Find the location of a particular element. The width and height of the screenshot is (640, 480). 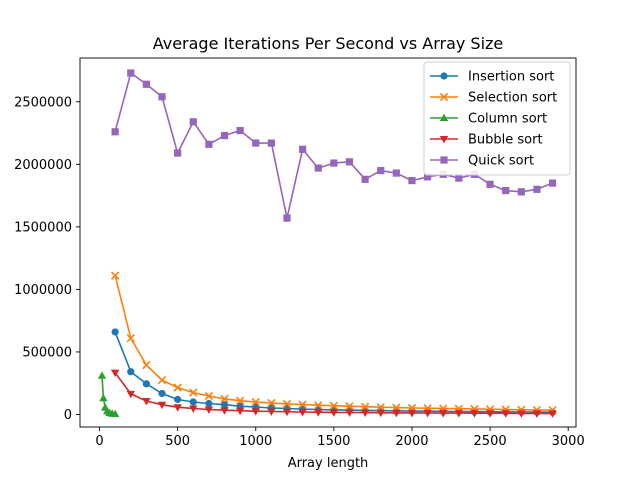

y-tick-label: 500000 is located at coordinates (47, 352).